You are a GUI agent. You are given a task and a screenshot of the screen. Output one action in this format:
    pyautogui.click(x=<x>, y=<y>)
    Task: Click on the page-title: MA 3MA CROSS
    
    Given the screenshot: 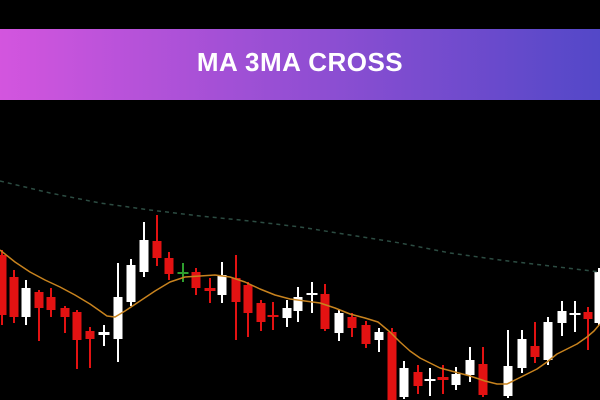 What is the action you would take?
    pyautogui.click(x=300, y=61)
    